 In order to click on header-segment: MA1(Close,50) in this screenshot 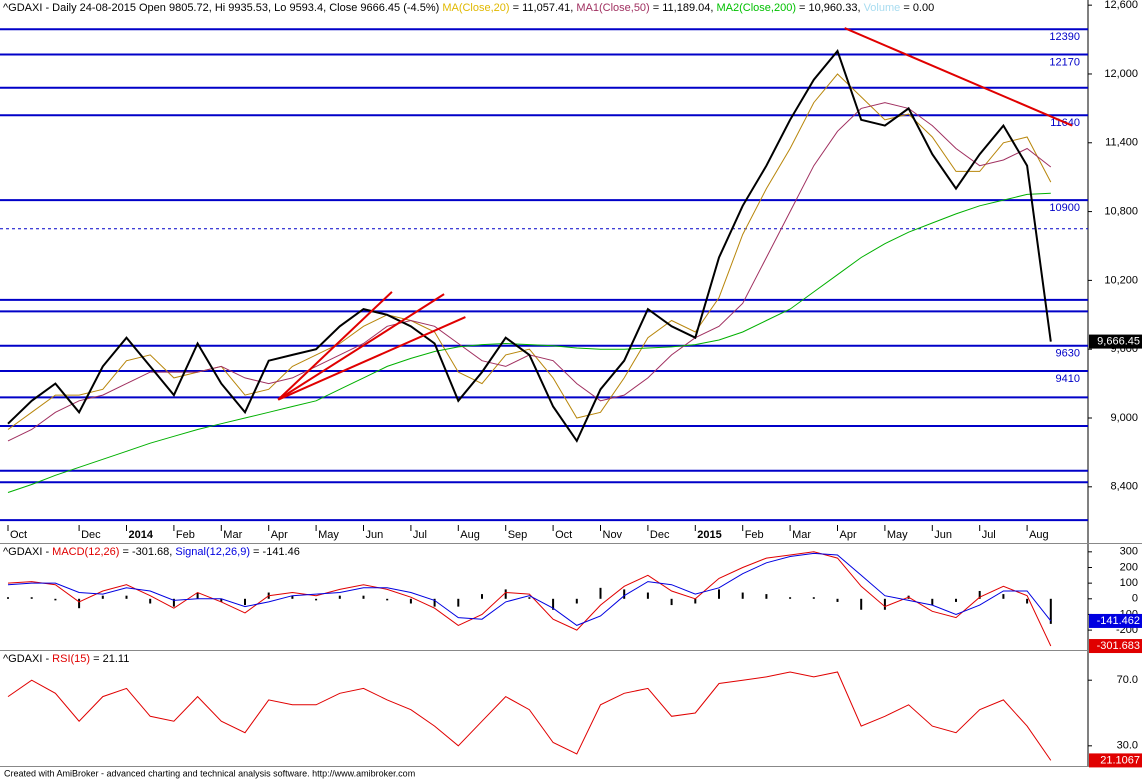, I will do `click(612, 8)`.